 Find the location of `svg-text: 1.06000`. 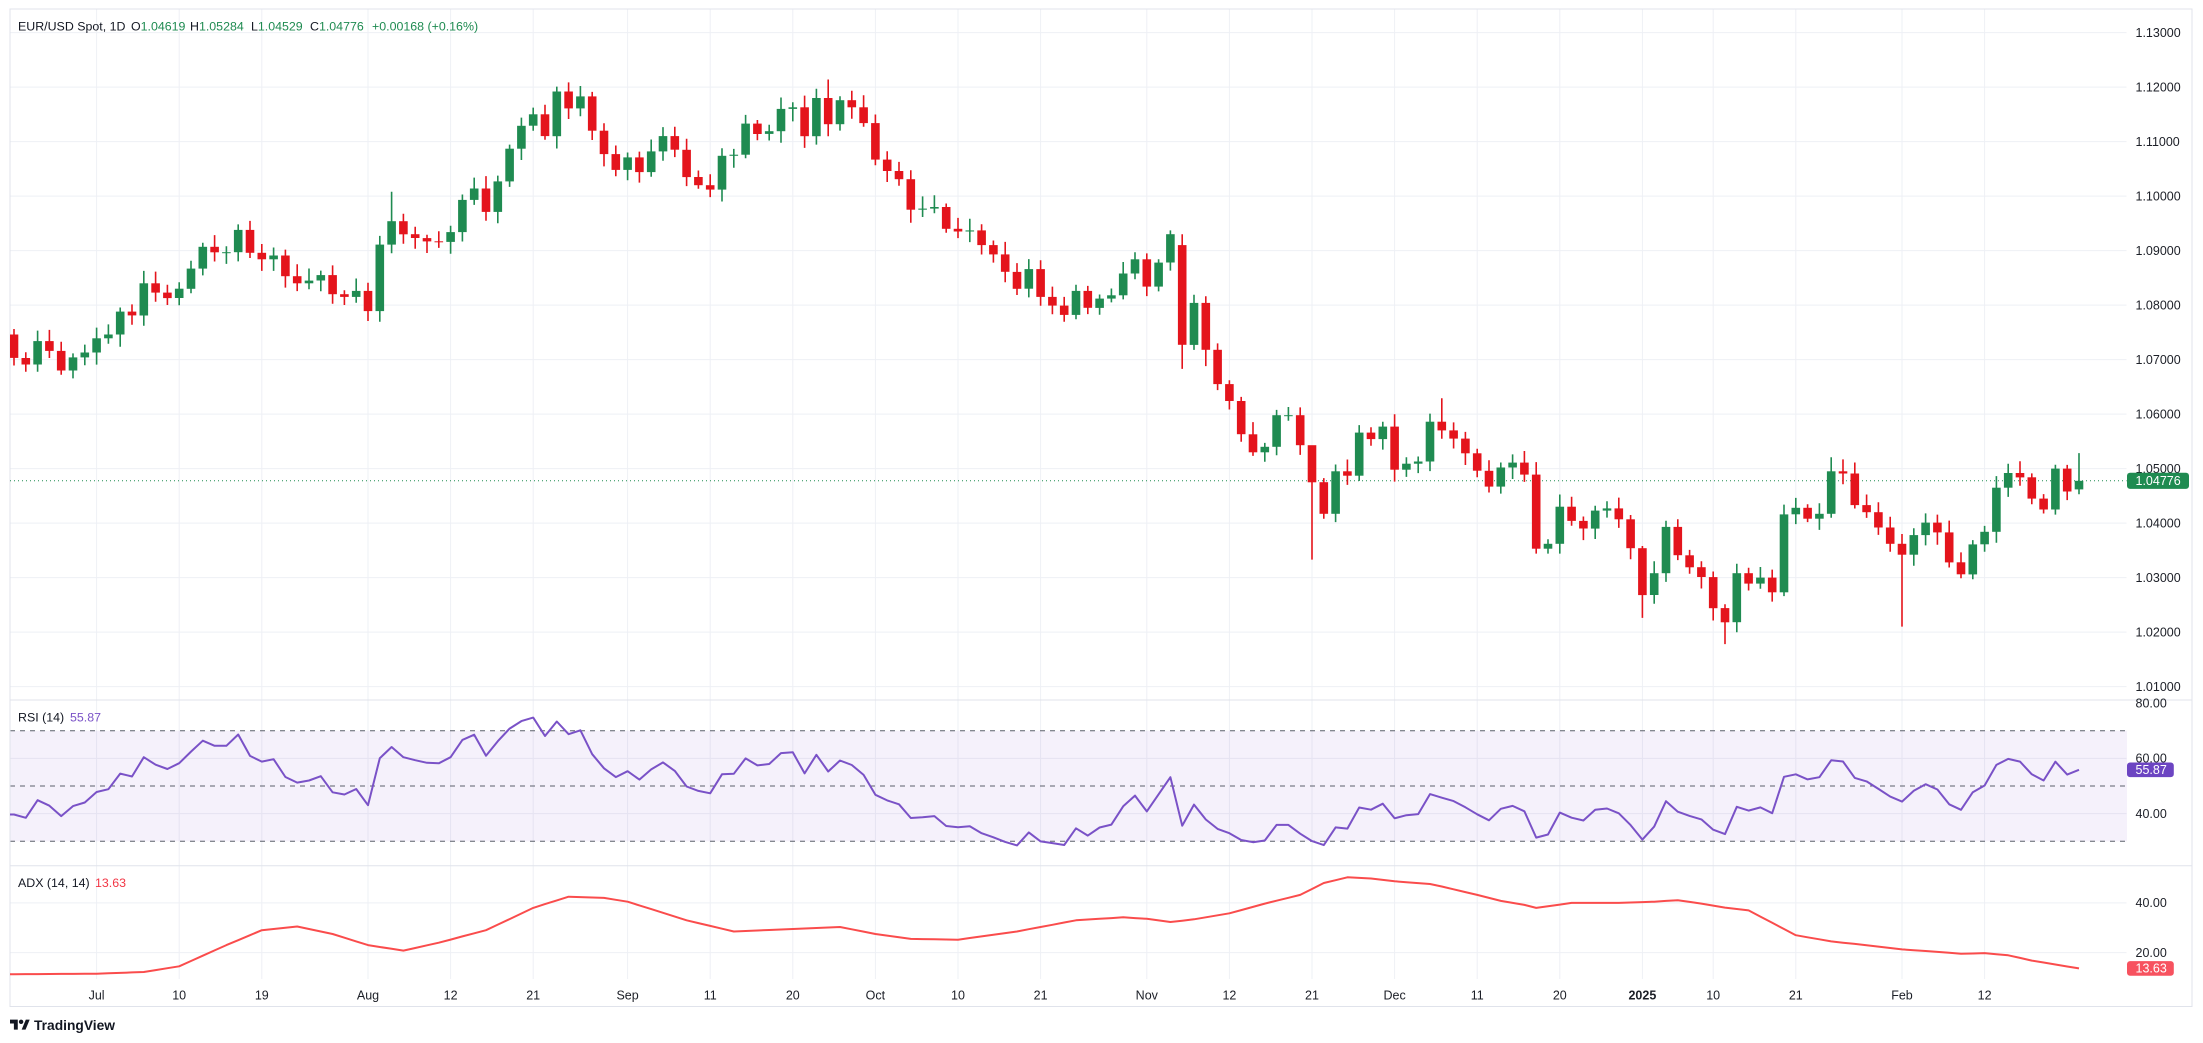

svg-text: 1.06000 is located at coordinates (2158, 414).